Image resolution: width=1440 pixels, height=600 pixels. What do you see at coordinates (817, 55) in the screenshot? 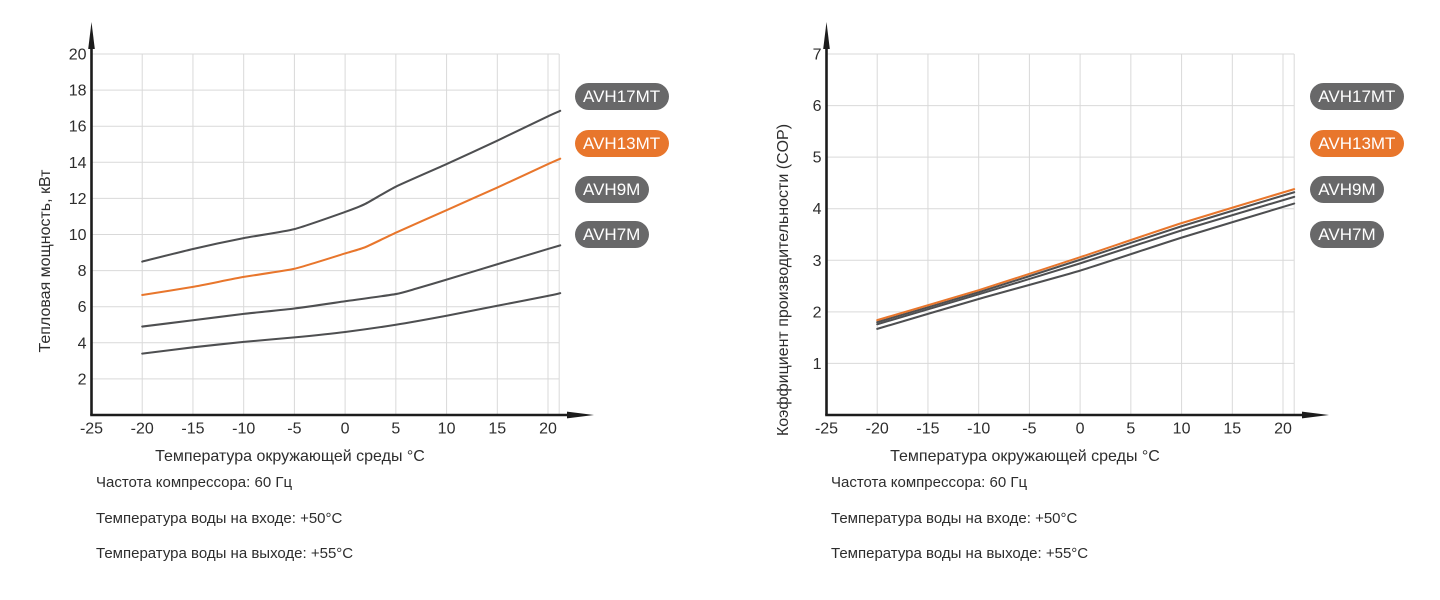
I see `y-tick-label: 7` at bounding box center [817, 55].